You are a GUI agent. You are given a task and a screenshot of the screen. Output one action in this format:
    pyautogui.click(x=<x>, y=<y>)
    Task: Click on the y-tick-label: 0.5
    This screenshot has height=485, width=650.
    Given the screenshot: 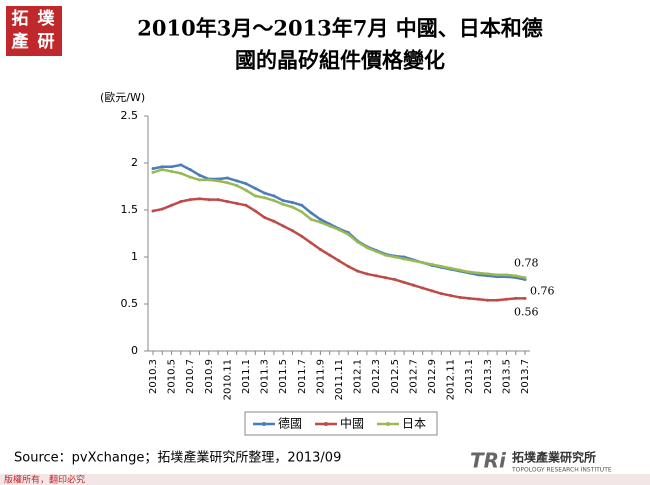 What is the action you would take?
    pyautogui.click(x=130, y=303)
    